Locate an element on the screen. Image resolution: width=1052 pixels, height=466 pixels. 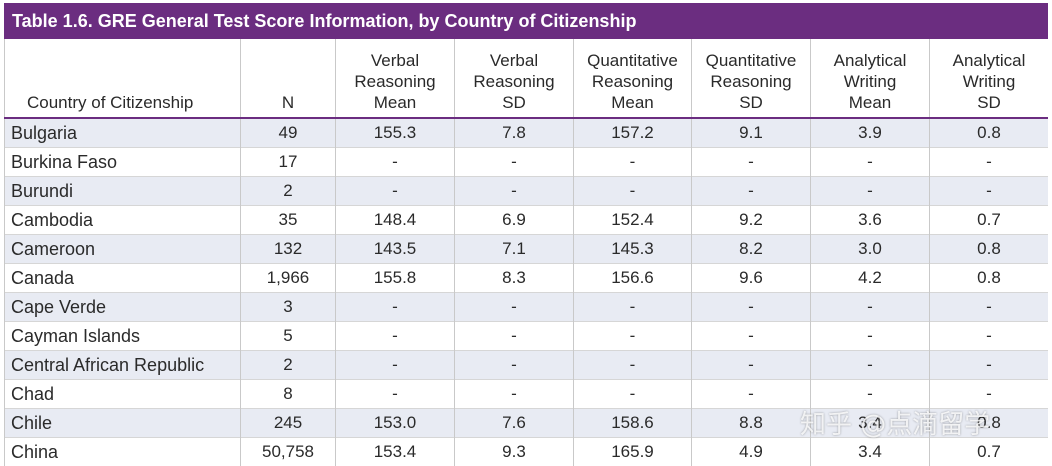
cell-n: 35 is located at coordinates (288, 220).